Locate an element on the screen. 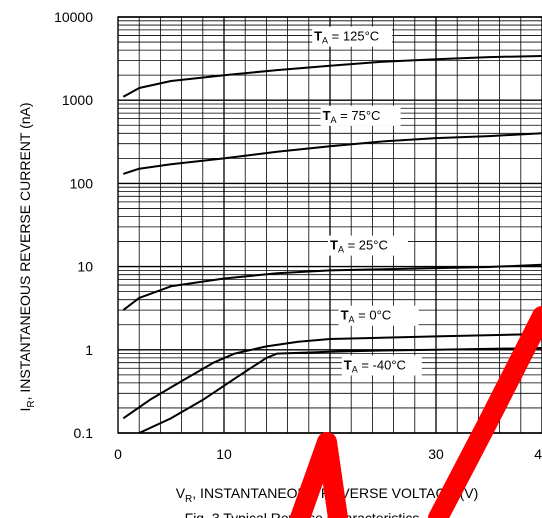 The height and width of the screenshot is (518, 542). series-label: TA = 0°C is located at coordinates (366, 316).